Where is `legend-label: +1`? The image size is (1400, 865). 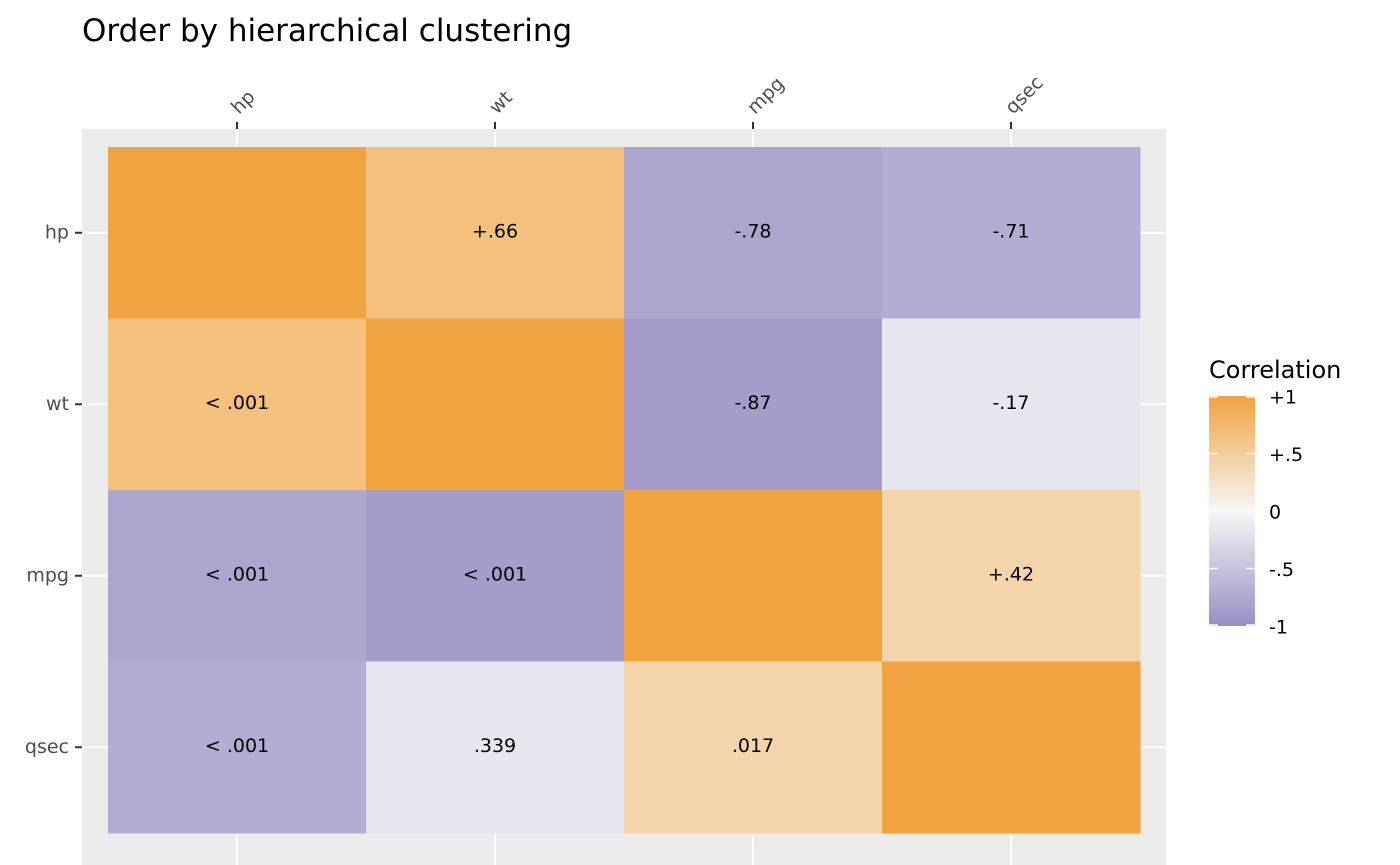 legend-label: +1 is located at coordinates (1283, 398).